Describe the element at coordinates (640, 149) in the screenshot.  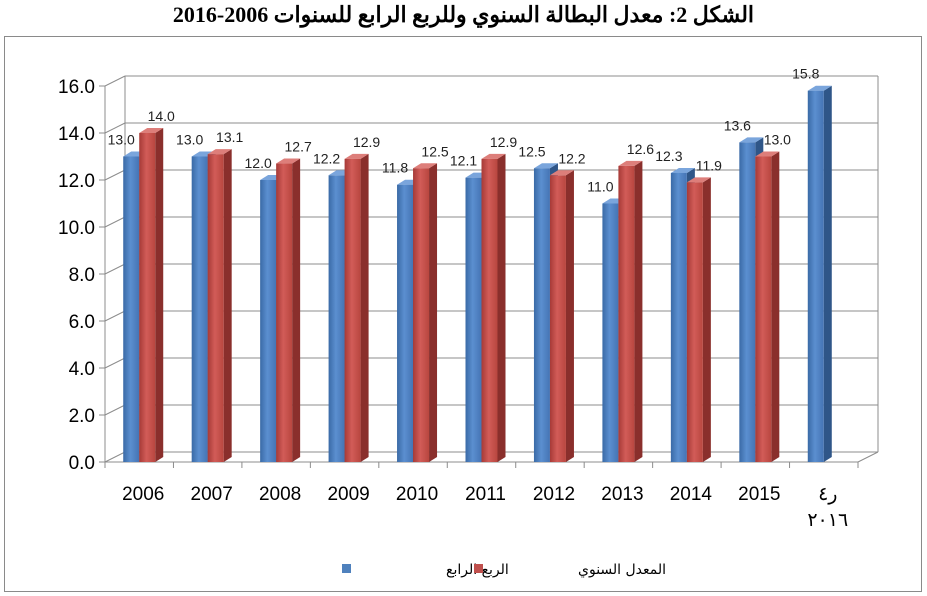
I see `data-label: 12.6` at that location.